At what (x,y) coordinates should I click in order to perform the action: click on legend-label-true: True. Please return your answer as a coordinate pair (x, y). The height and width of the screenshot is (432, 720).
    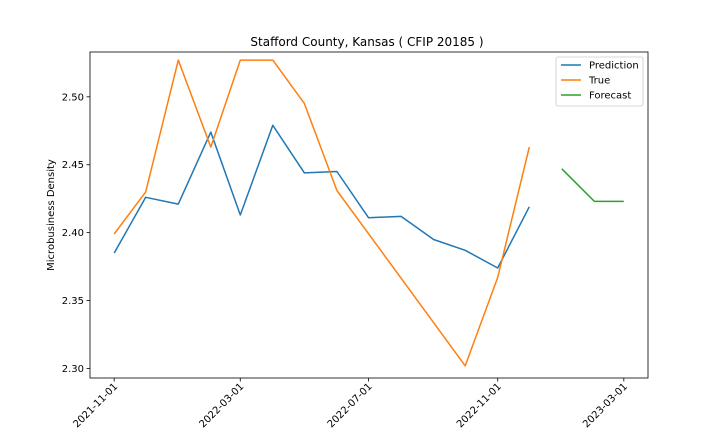
    Looking at the image, I should click on (599, 81).